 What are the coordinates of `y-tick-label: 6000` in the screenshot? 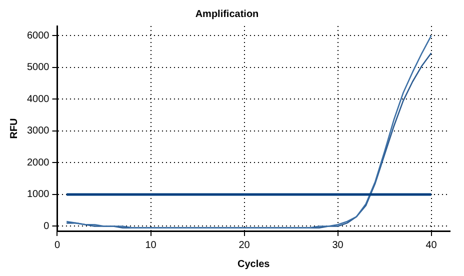 It's located at (38, 36).